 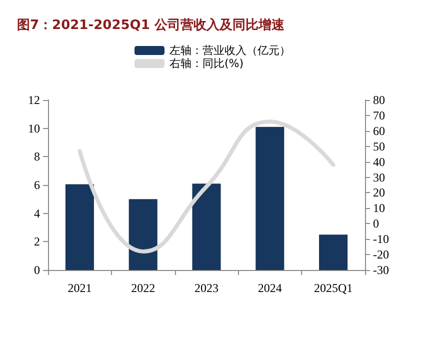 I want to click on y2-tick-label: 70, so click(x=379, y=115).